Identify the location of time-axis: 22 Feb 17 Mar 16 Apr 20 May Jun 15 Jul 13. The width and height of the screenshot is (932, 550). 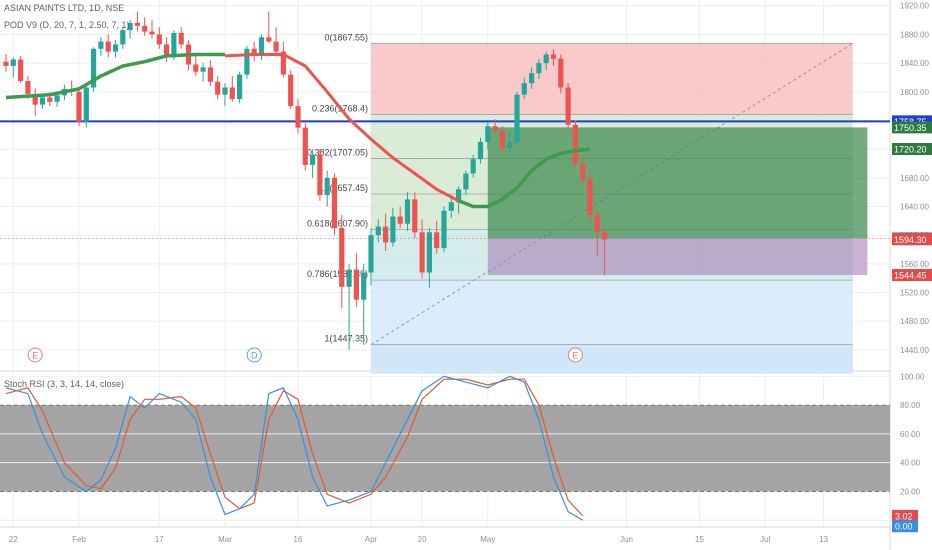
(419, 539).